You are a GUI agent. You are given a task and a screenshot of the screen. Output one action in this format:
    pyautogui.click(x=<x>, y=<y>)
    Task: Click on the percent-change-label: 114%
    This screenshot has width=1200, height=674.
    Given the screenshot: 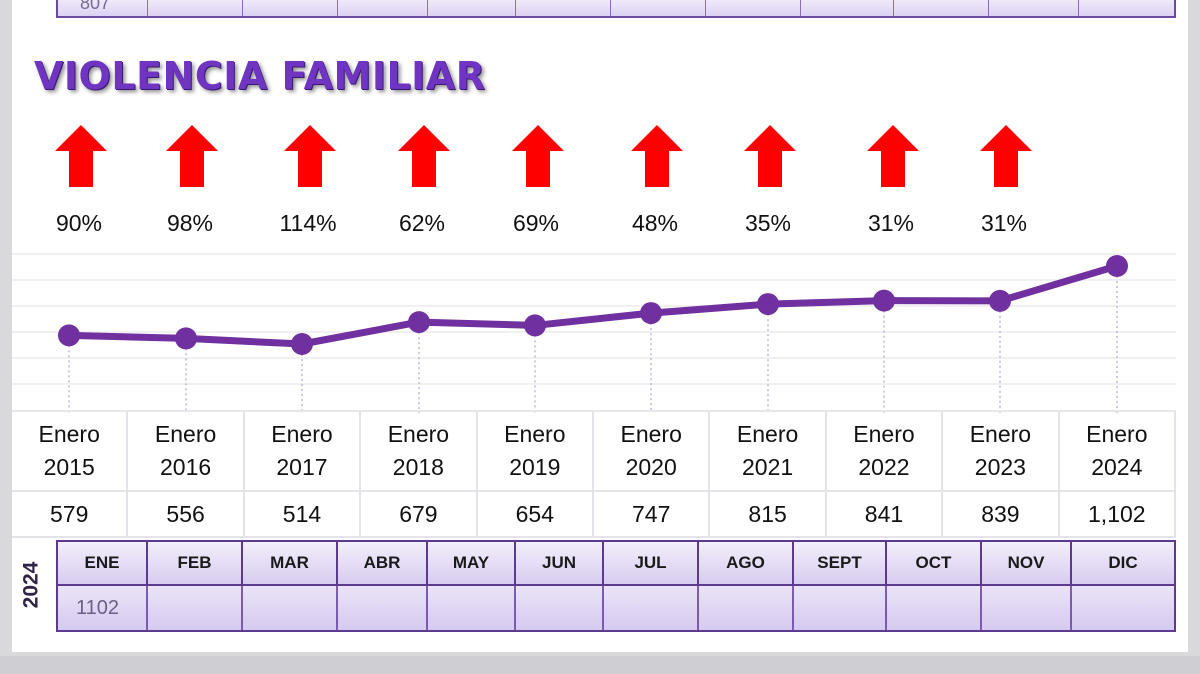 What is the action you would take?
    pyautogui.click(x=308, y=223)
    